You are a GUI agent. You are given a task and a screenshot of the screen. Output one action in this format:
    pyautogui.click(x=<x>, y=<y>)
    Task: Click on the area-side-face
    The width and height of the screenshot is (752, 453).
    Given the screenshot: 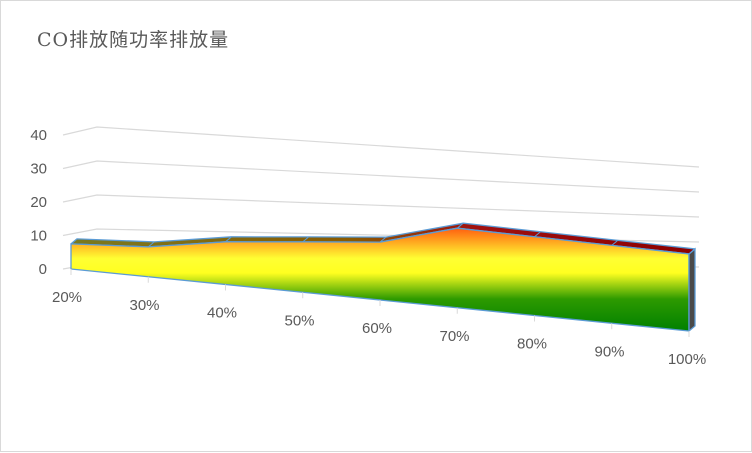 What is the action you would take?
    pyautogui.click(x=692, y=290)
    